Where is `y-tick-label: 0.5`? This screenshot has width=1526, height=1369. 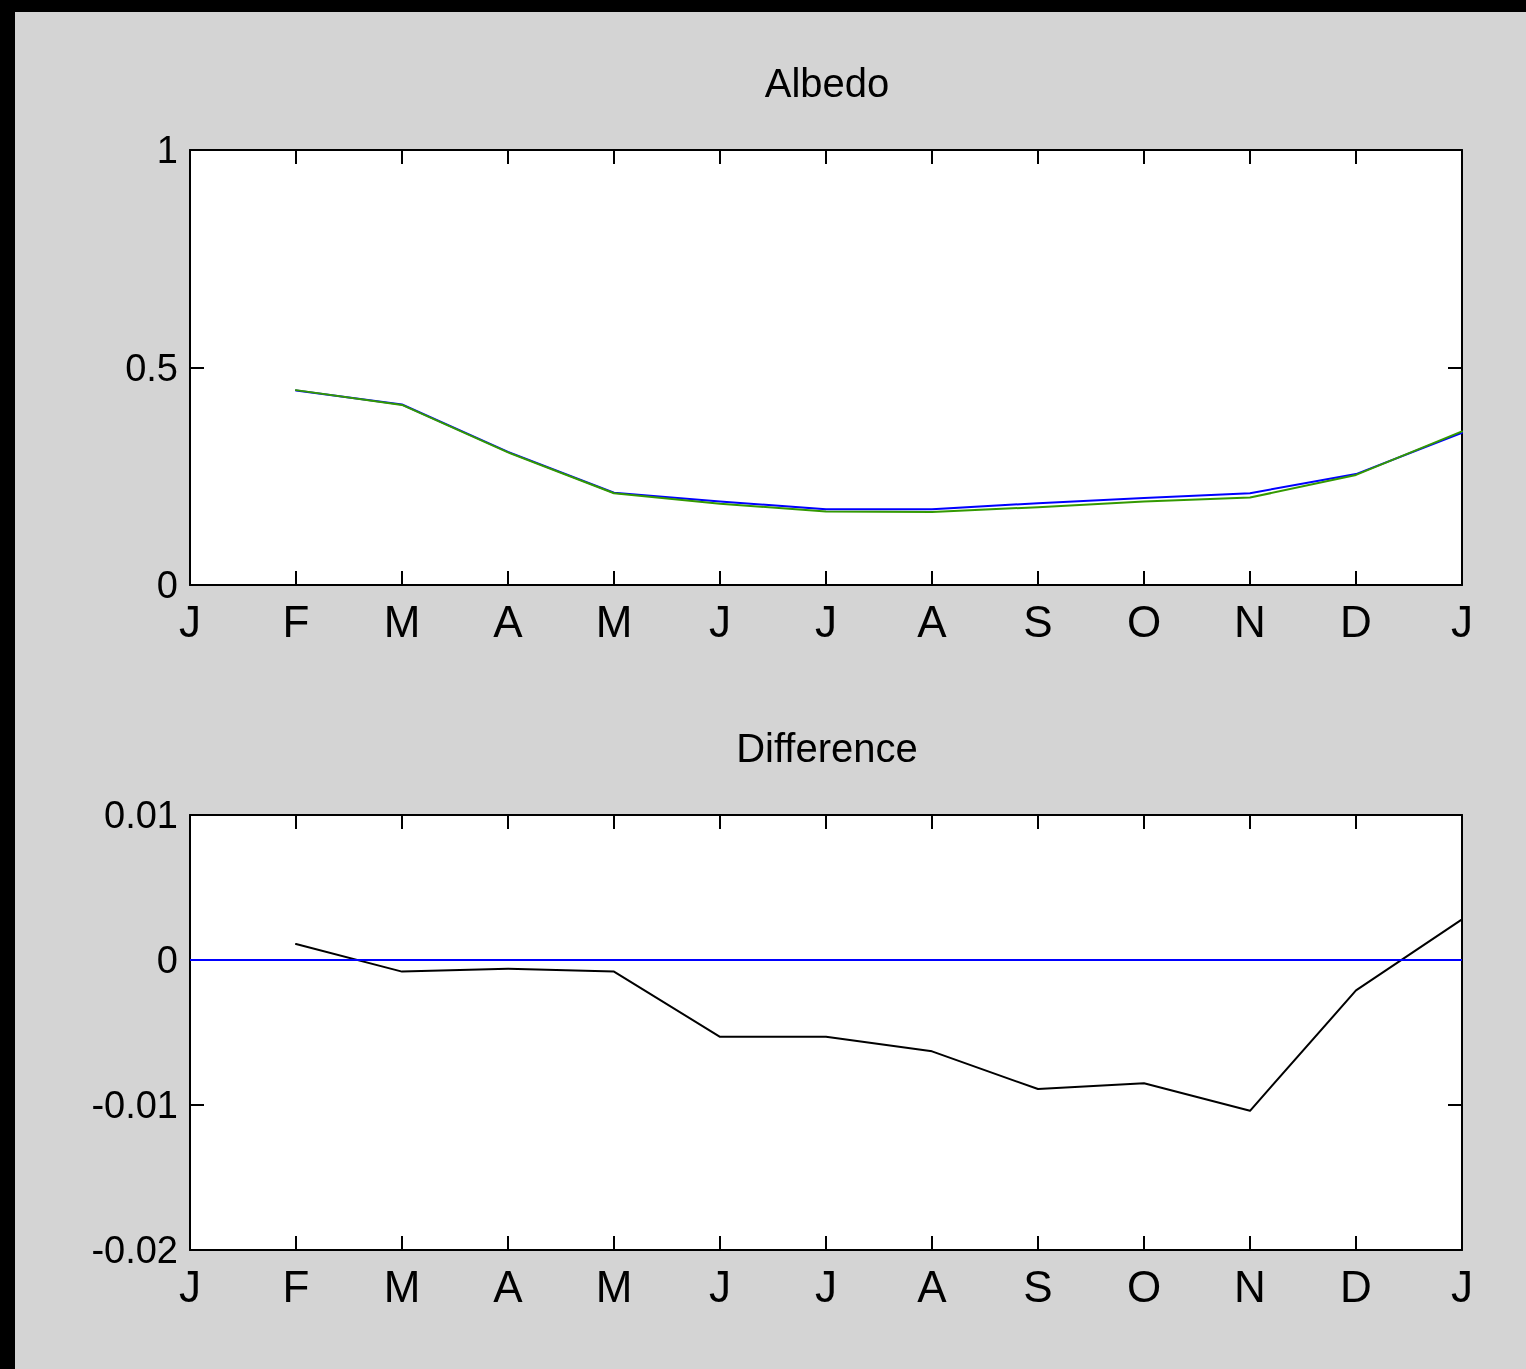
y-tick-label: 0.5 is located at coordinates (151, 367).